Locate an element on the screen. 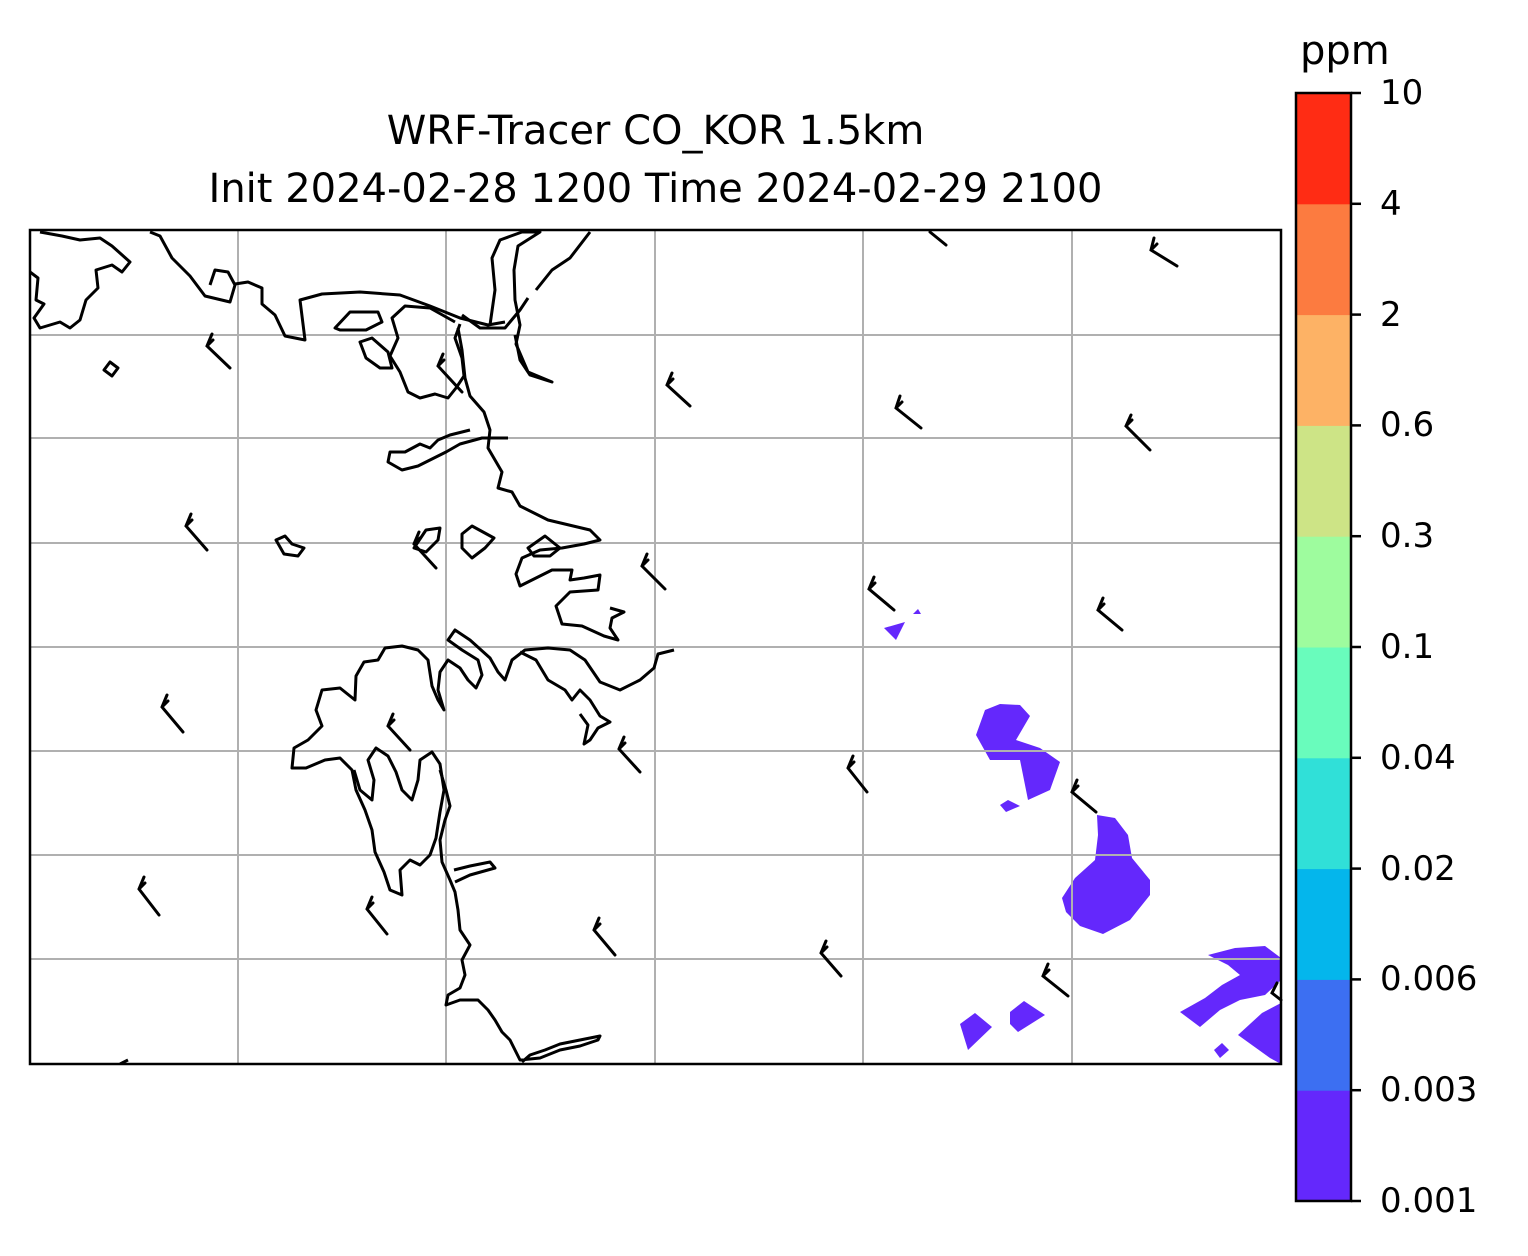 The height and width of the screenshot is (1256, 1528). colorbar-tick-label: 0.02 is located at coordinates (1418, 868).